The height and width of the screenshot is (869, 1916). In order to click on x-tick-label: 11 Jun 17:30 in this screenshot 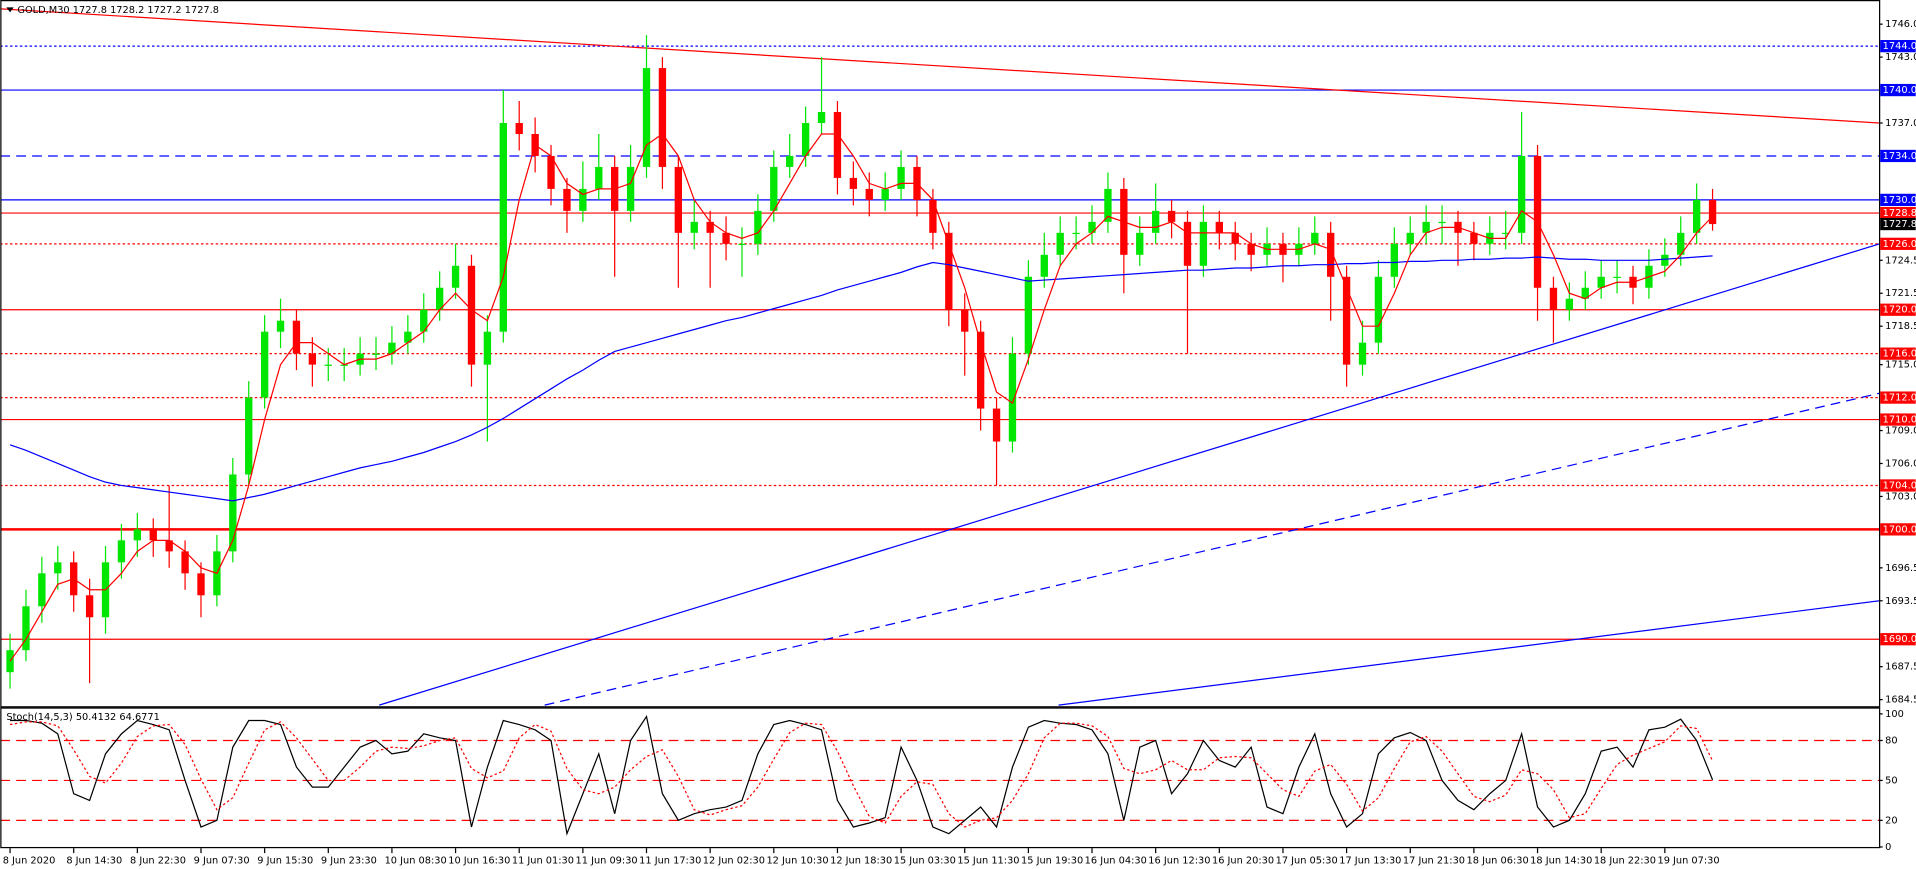, I will do `click(670, 860)`.